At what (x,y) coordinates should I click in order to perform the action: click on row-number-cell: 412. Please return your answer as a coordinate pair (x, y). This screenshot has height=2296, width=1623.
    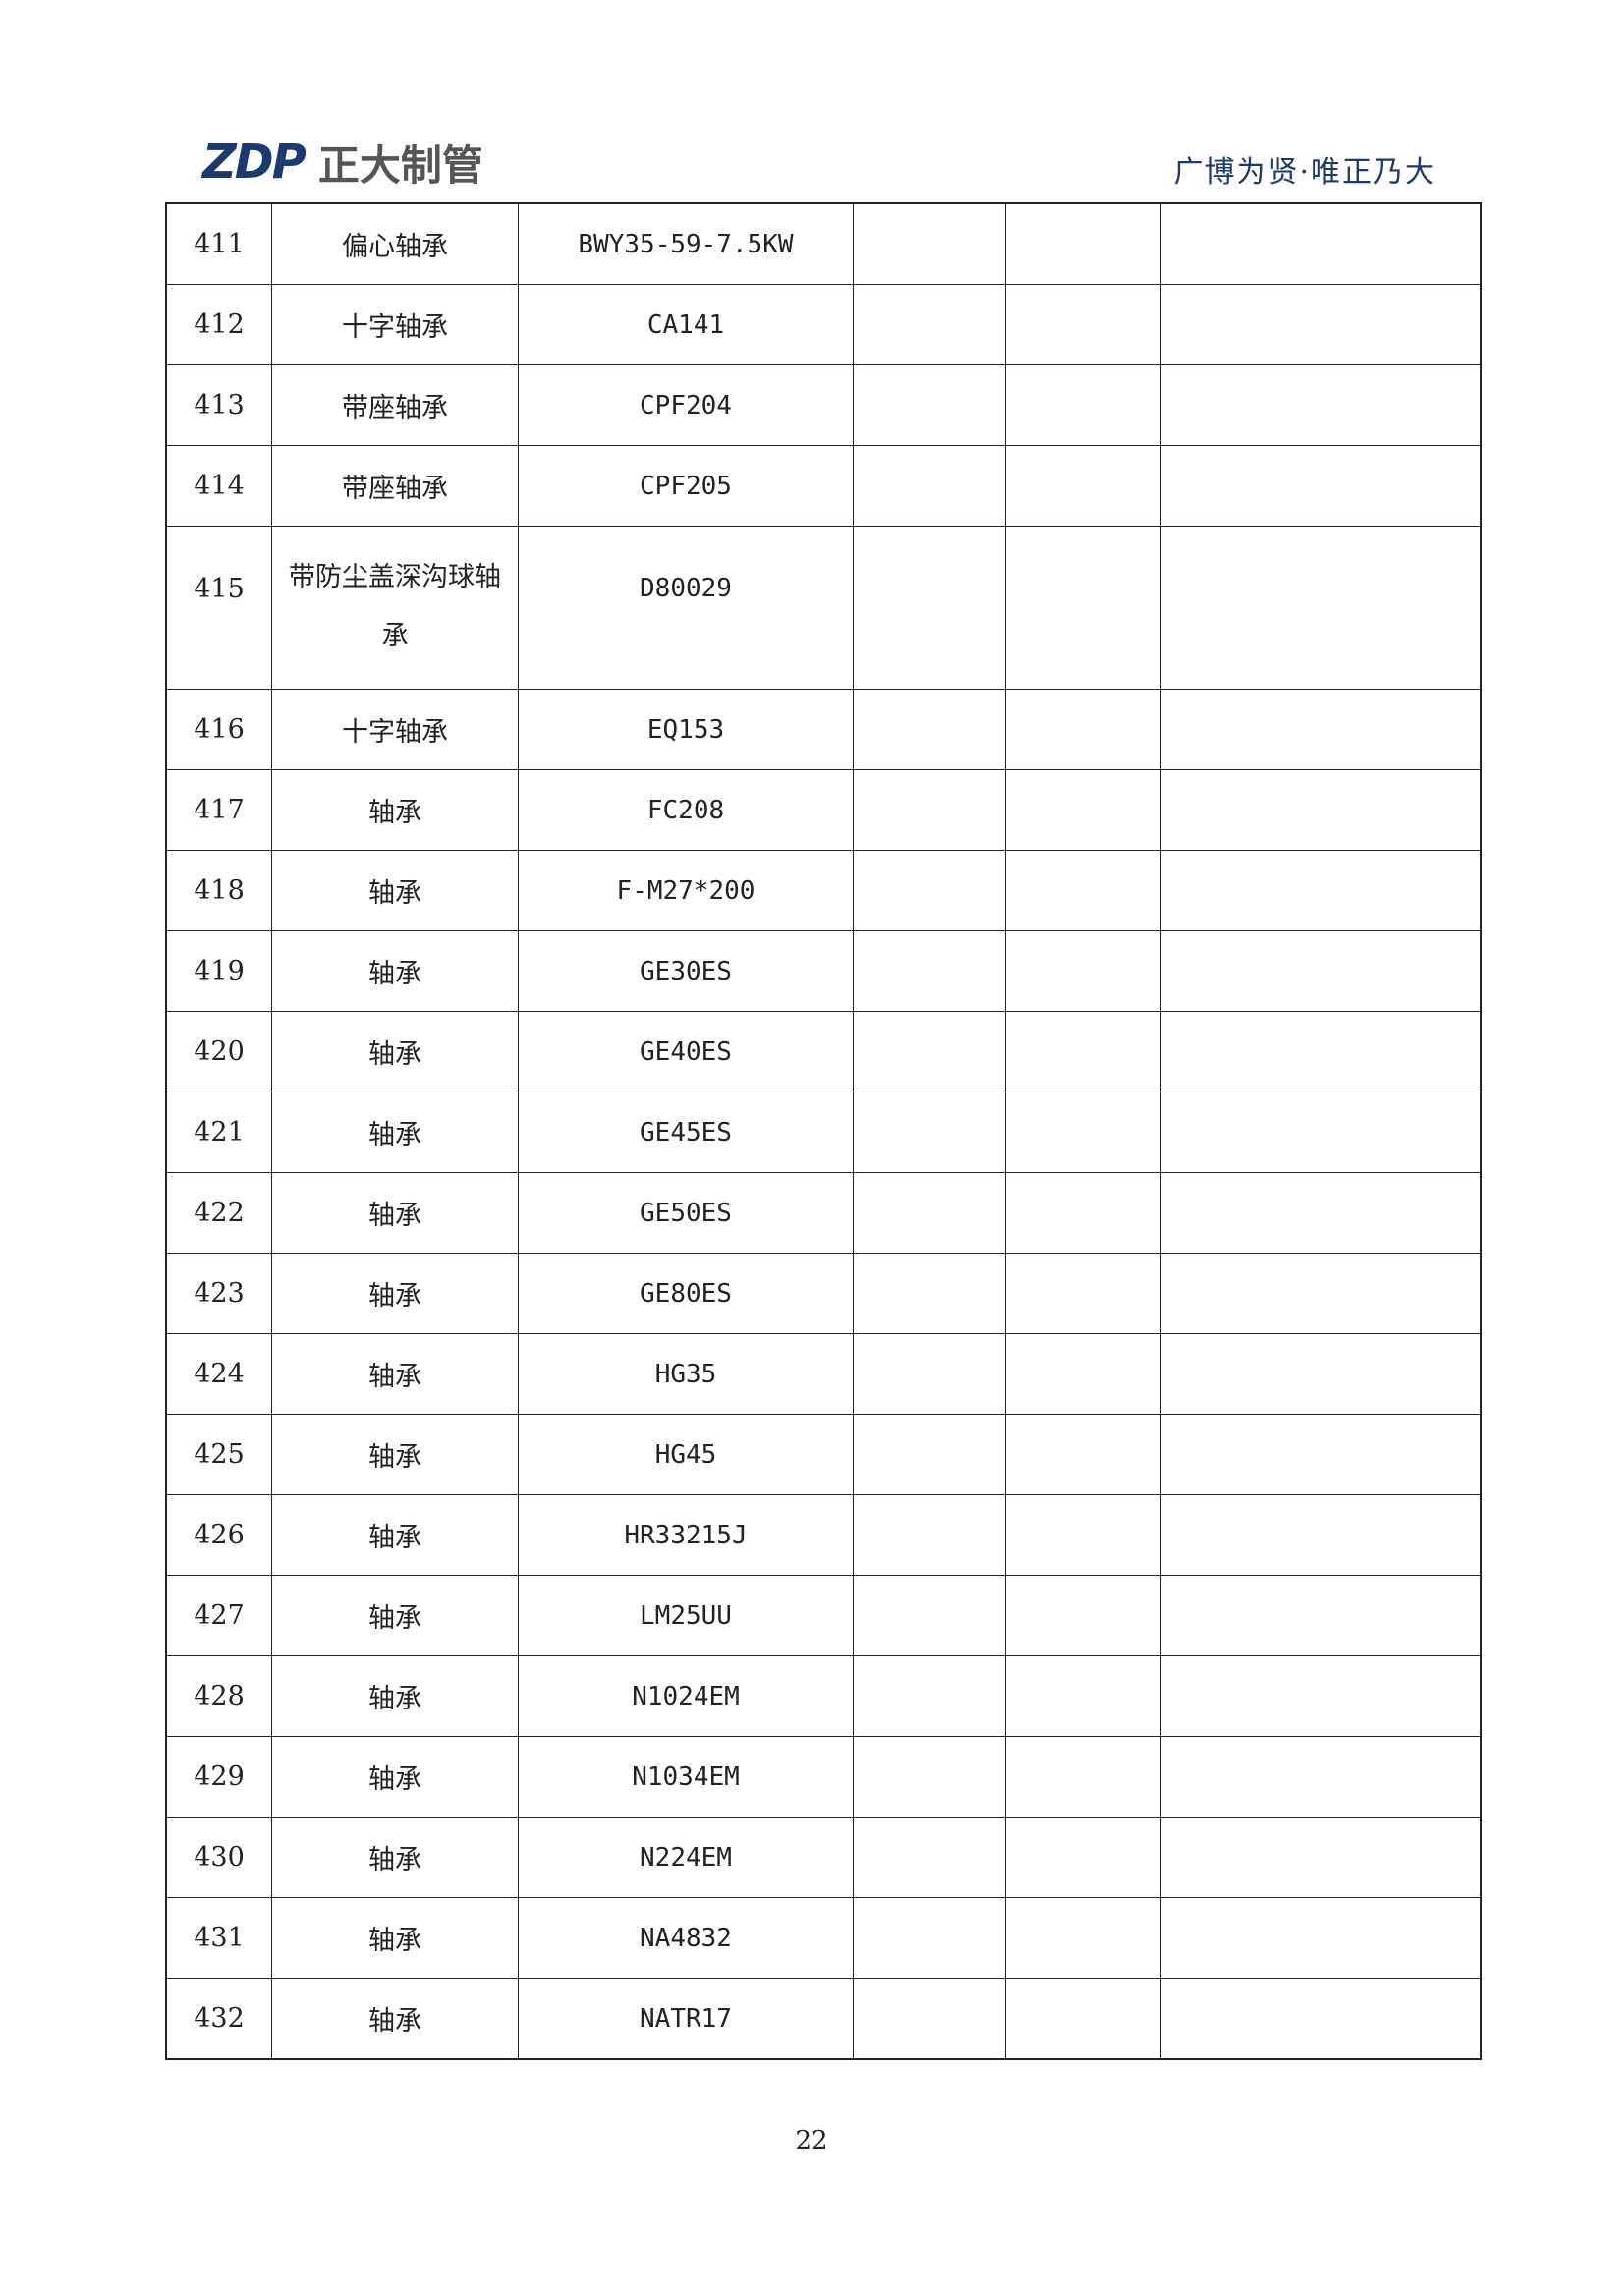
    Looking at the image, I should click on (219, 324).